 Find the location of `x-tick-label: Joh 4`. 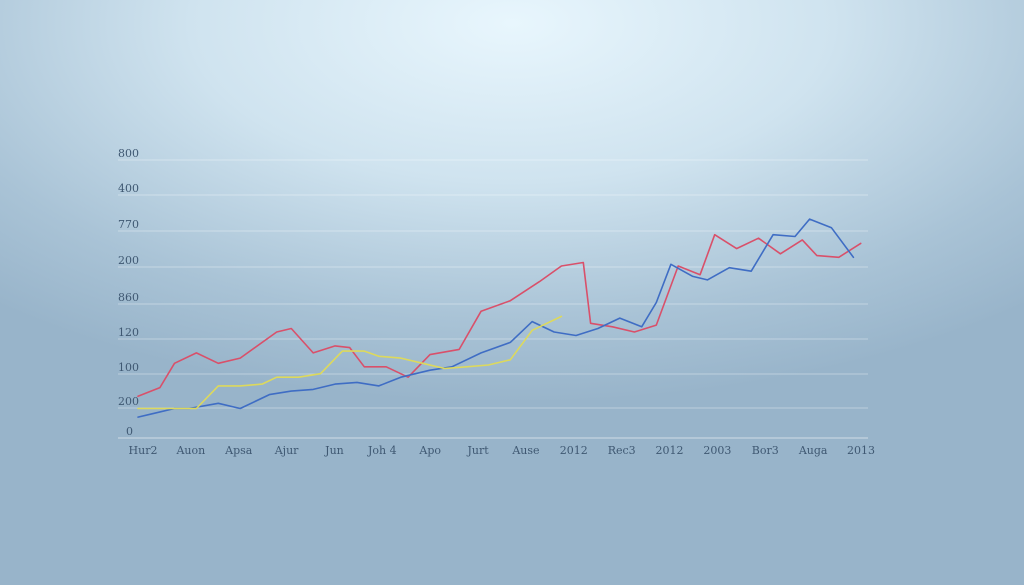

x-tick-label: Joh 4 is located at coordinates (382, 450).